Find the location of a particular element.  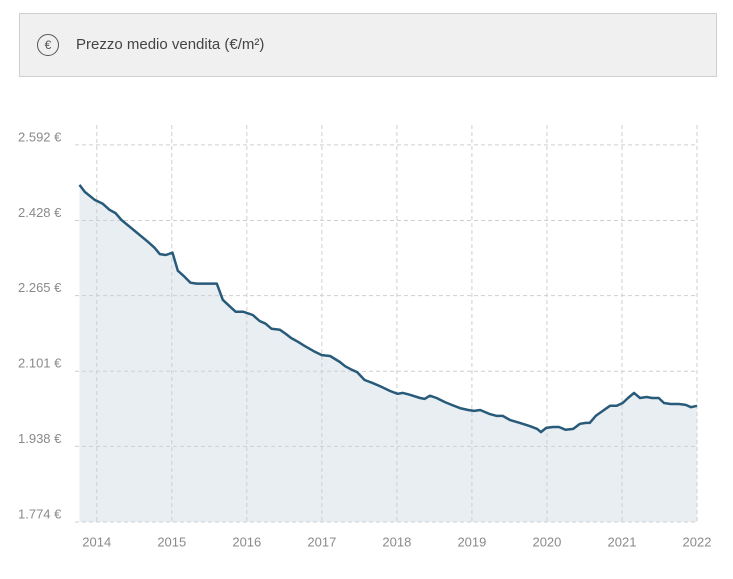

x-tick-label: 2016 is located at coordinates (246, 541).